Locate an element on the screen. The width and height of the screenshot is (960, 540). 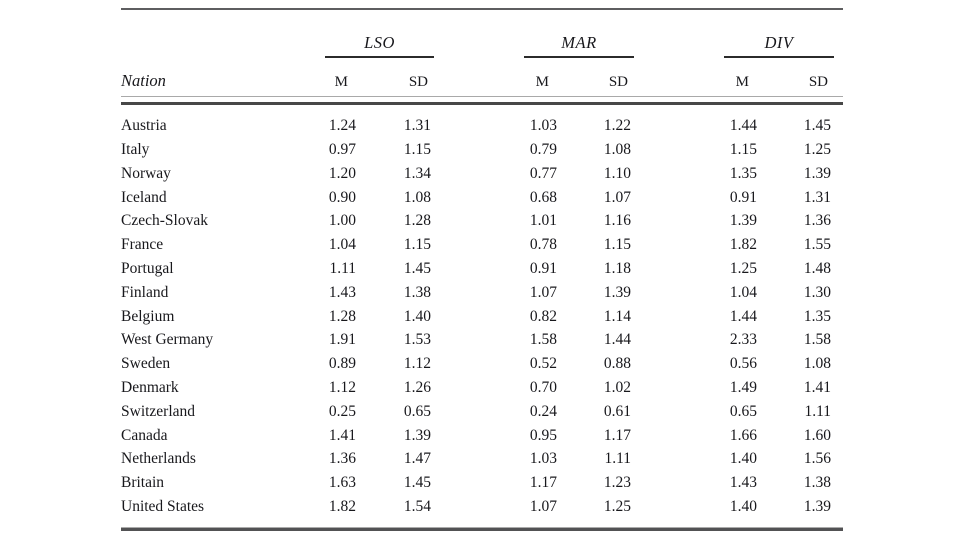
div-sd-cell: 1.60 is located at coordinates (817, 435).